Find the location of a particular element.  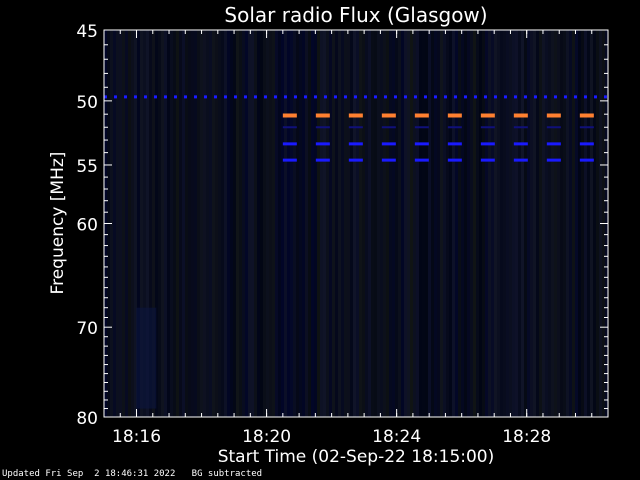

y-tick-label: 60 is located at coordinates (87, 226).